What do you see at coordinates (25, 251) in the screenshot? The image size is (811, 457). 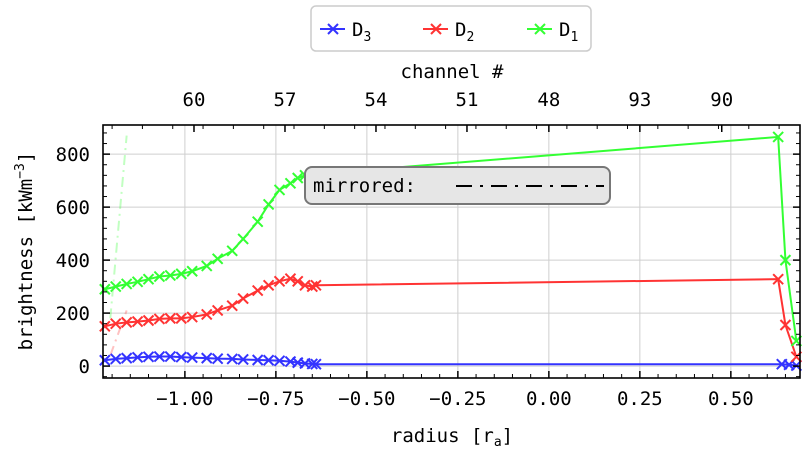 I see `y-axis-label: brightness [kWm−3]` at bounding box center [25, 251].